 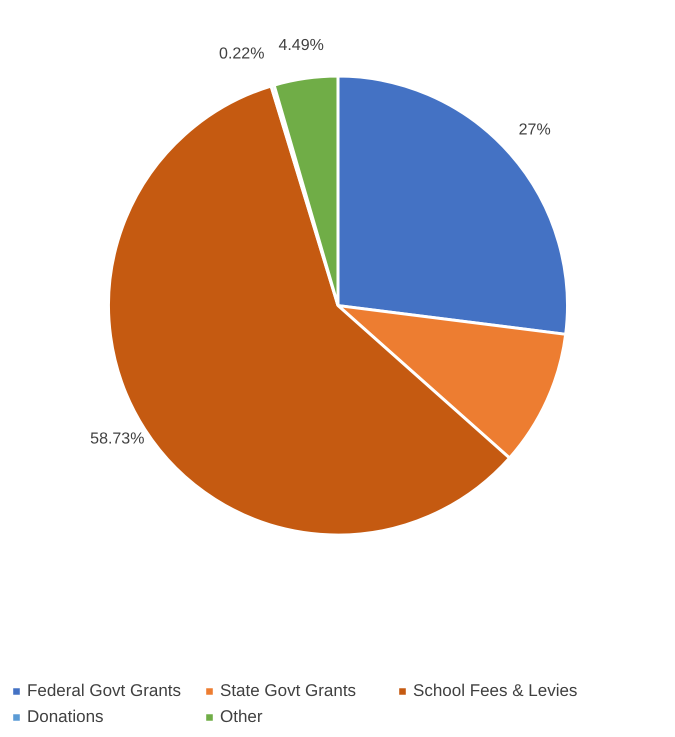 What do you see at coordinates (301, 45) in the screenshot?
I see `data-label: 4.49%` at bounding box center [301, 45].